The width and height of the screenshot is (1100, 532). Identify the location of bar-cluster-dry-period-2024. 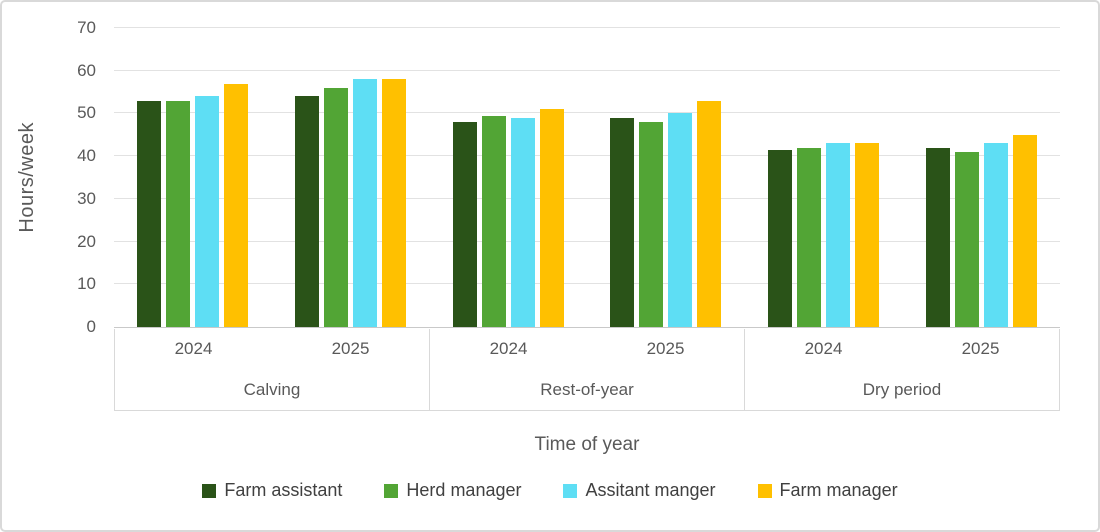
(824, 177).